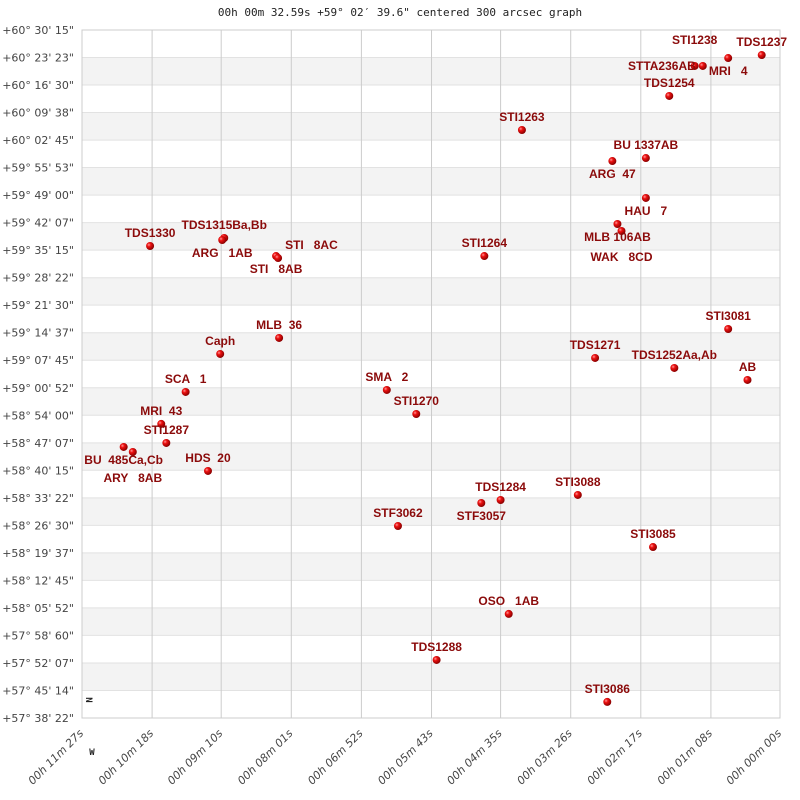  What do you see at coordinates (544, 757) in the screenshot?
I see `x-tick-label: 00h 03m 26s` at bounding box center [544, 757].